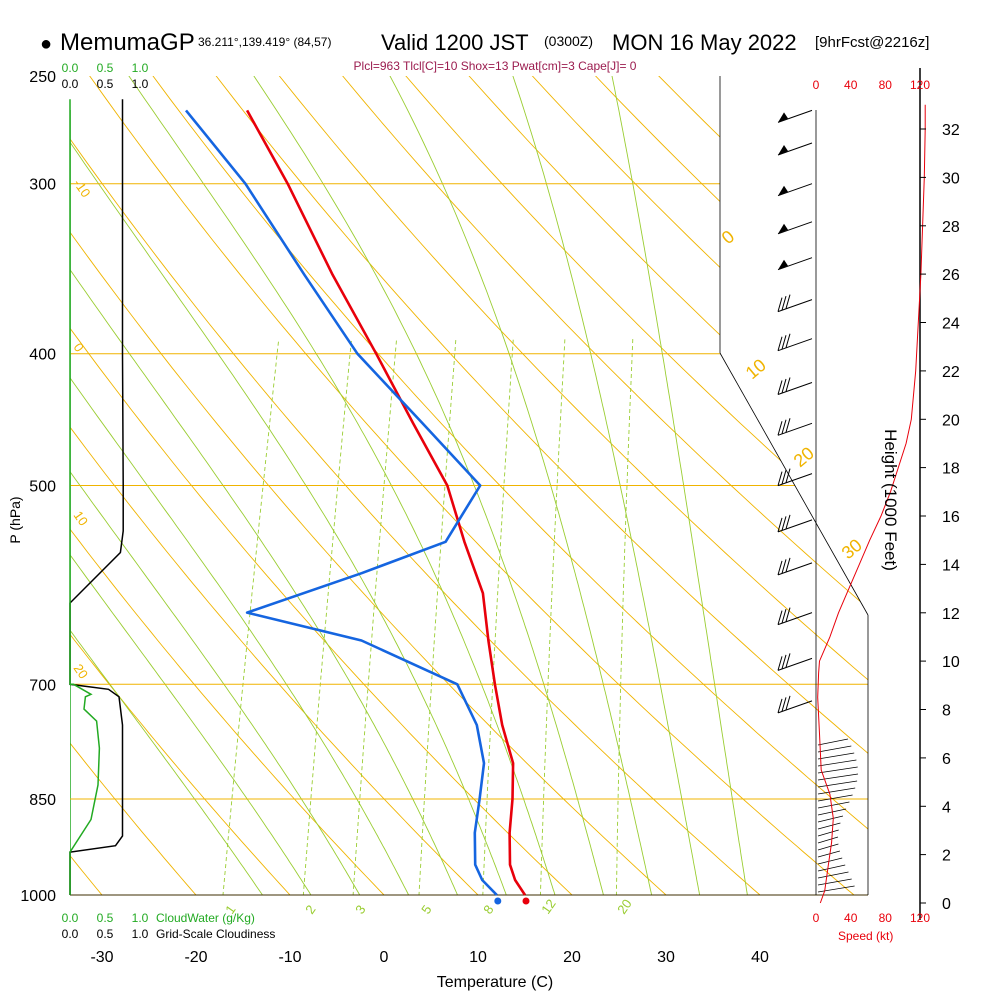  Describe the element at coordinates (951, 130) in the screenshot. I see `height-tick-label: 32` at that location.